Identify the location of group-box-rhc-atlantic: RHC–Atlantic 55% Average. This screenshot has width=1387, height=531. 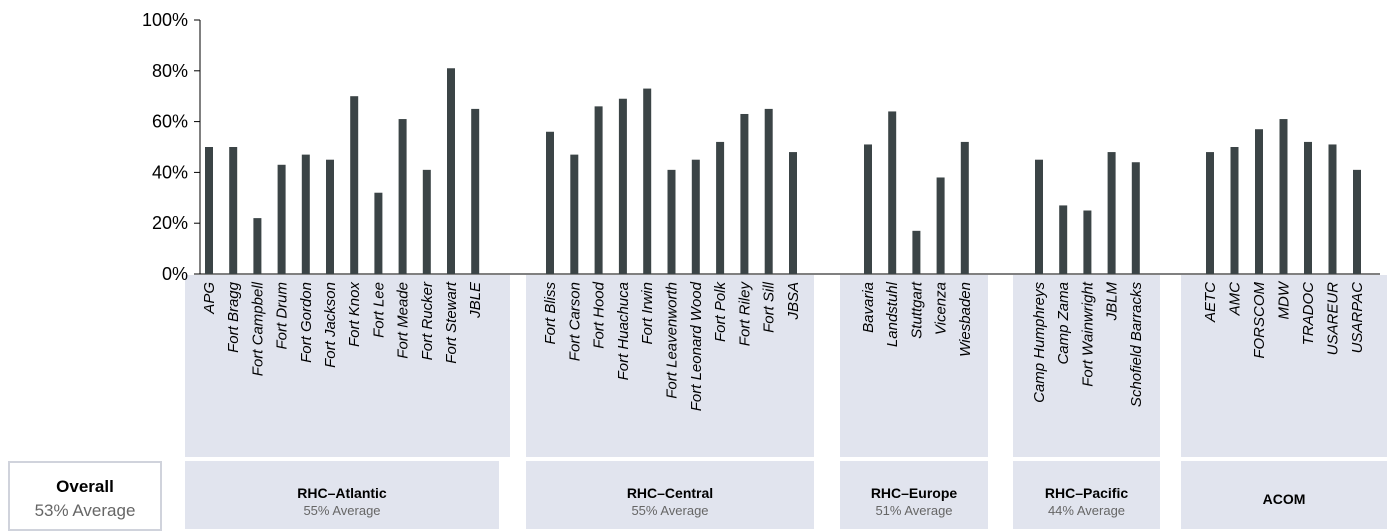
(342, 495).